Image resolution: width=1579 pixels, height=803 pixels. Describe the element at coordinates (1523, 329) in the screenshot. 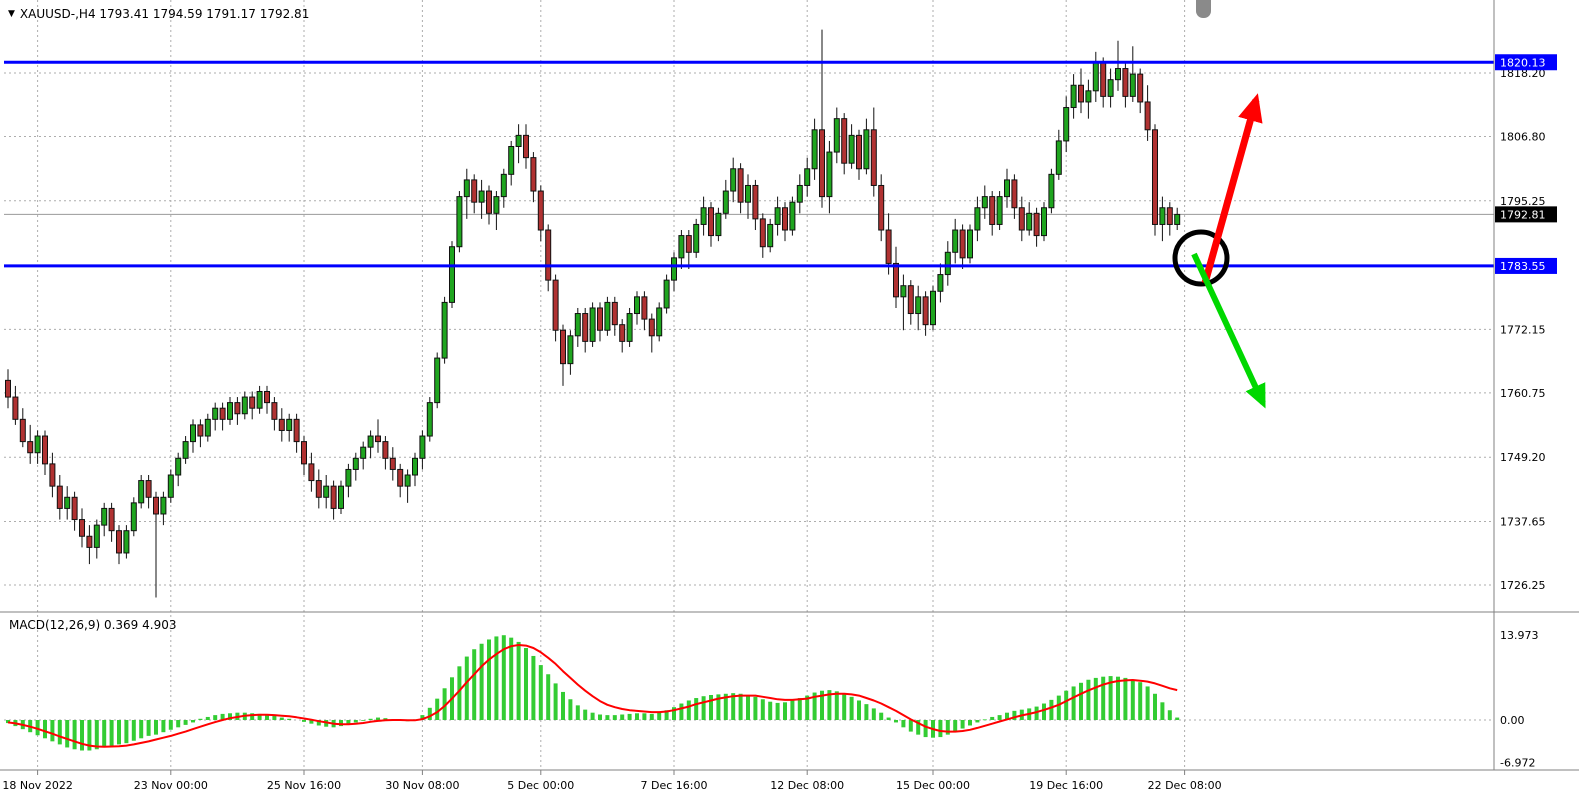

I see `price-axis-label: 1772.15` at that location.